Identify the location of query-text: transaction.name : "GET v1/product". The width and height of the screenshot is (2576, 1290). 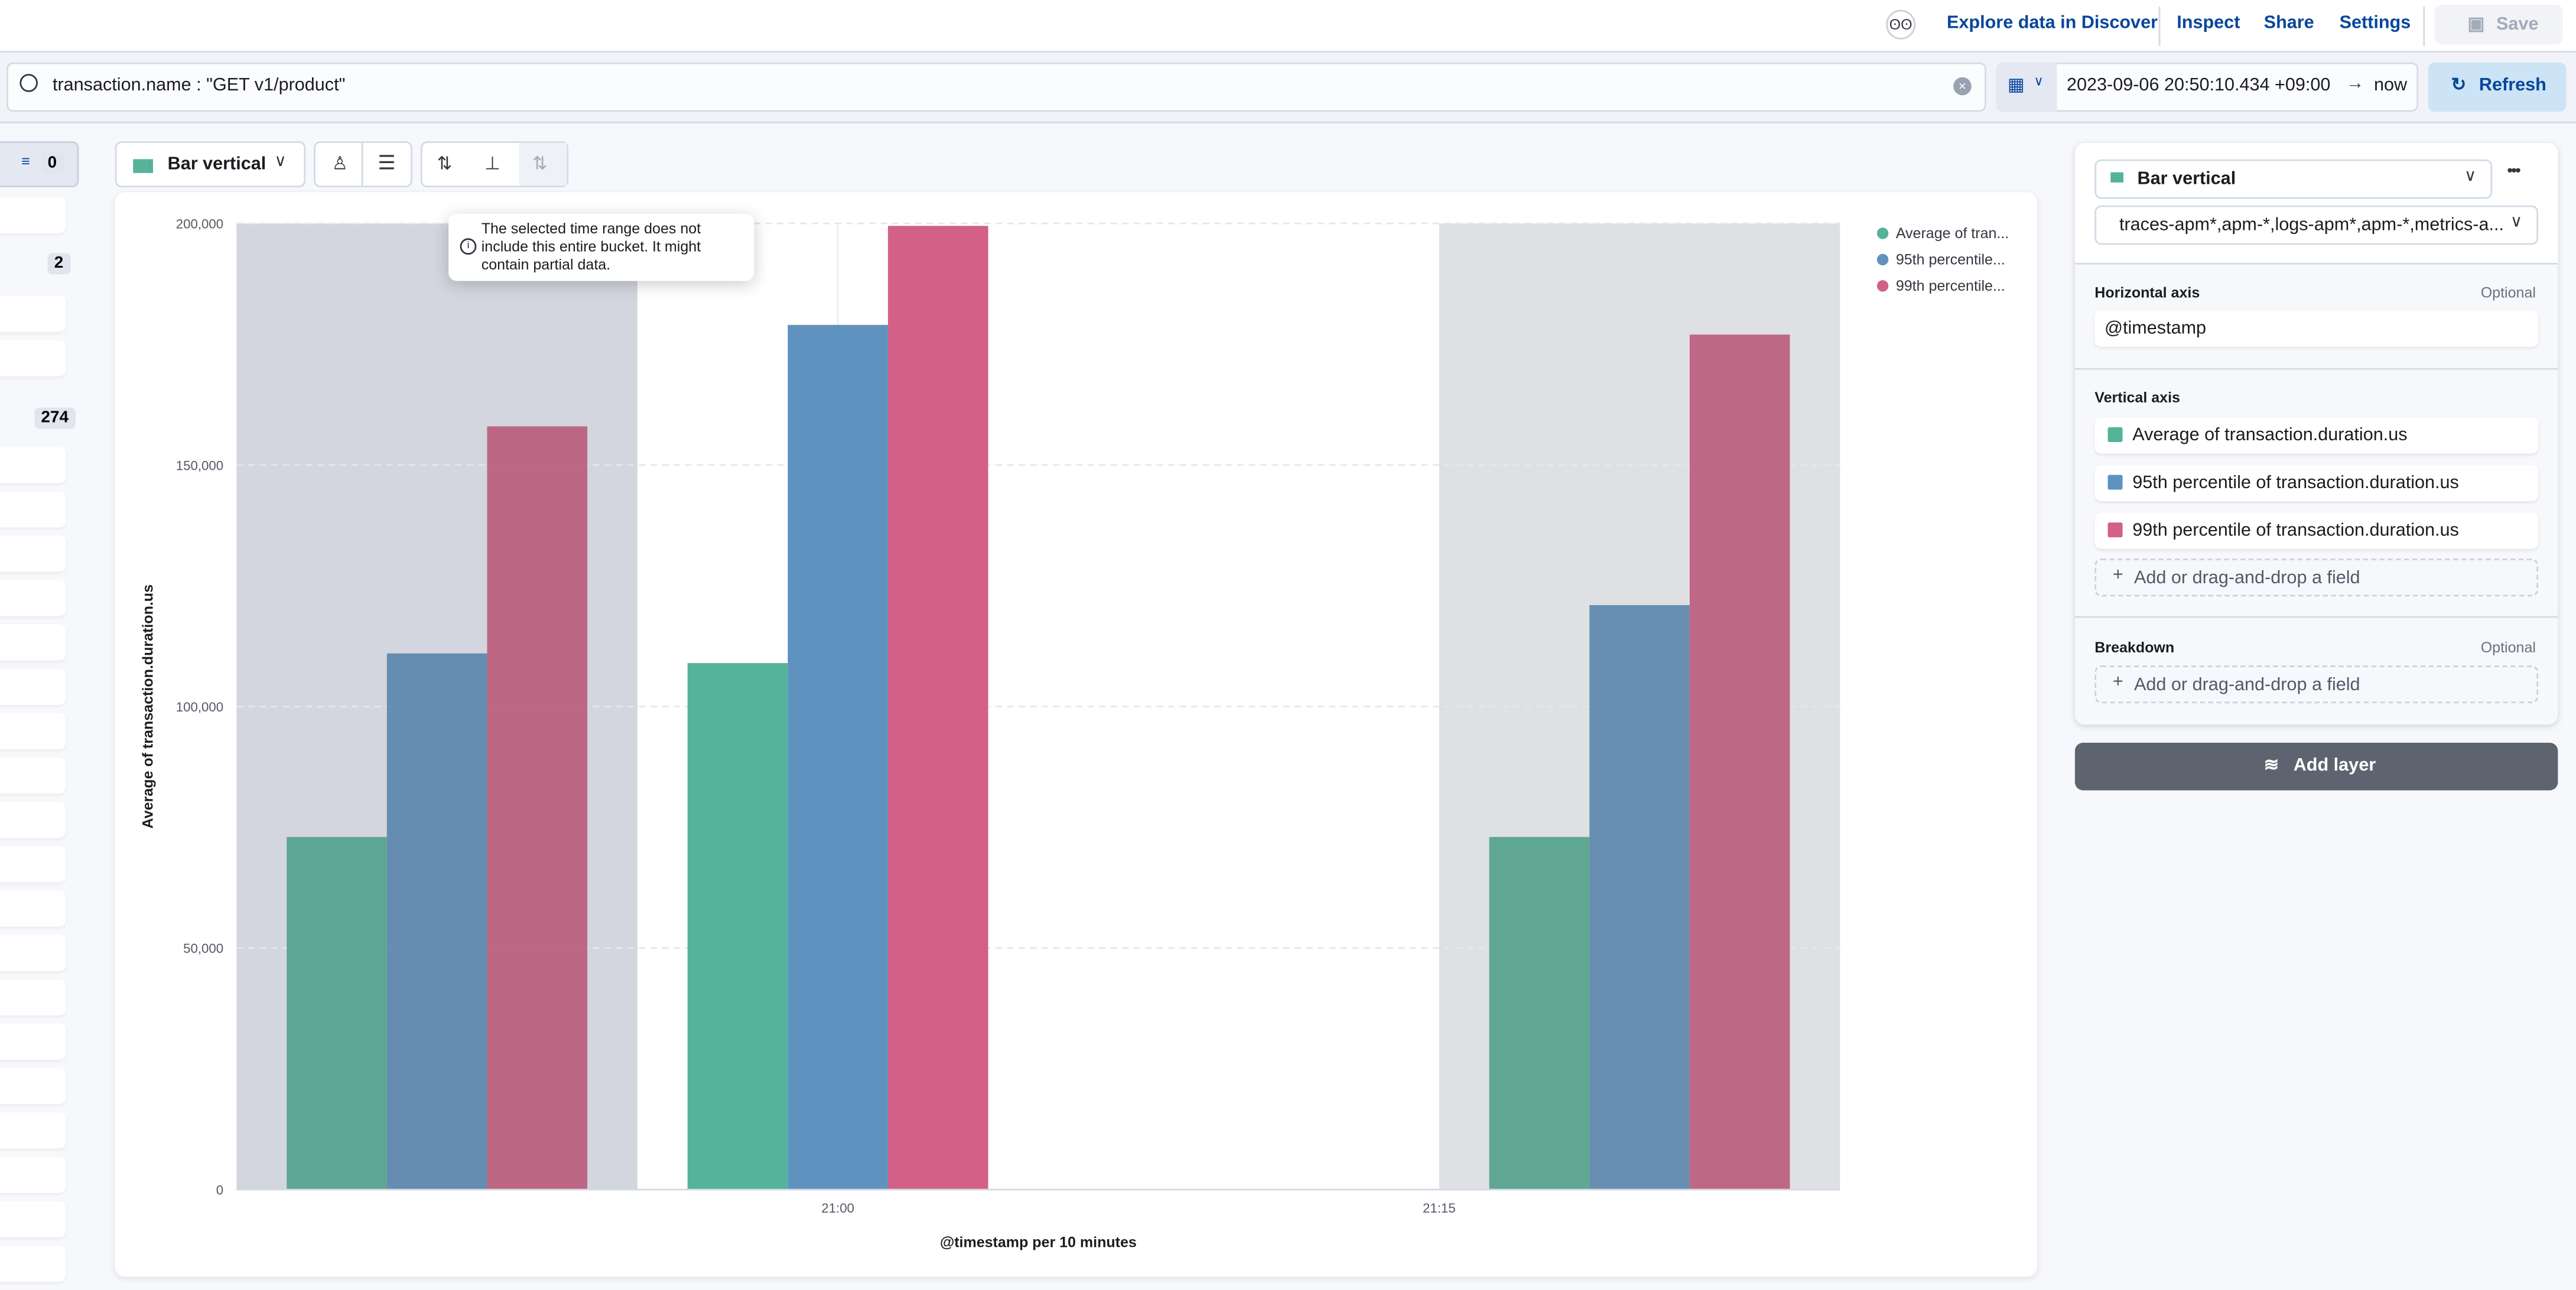
(199, 85).